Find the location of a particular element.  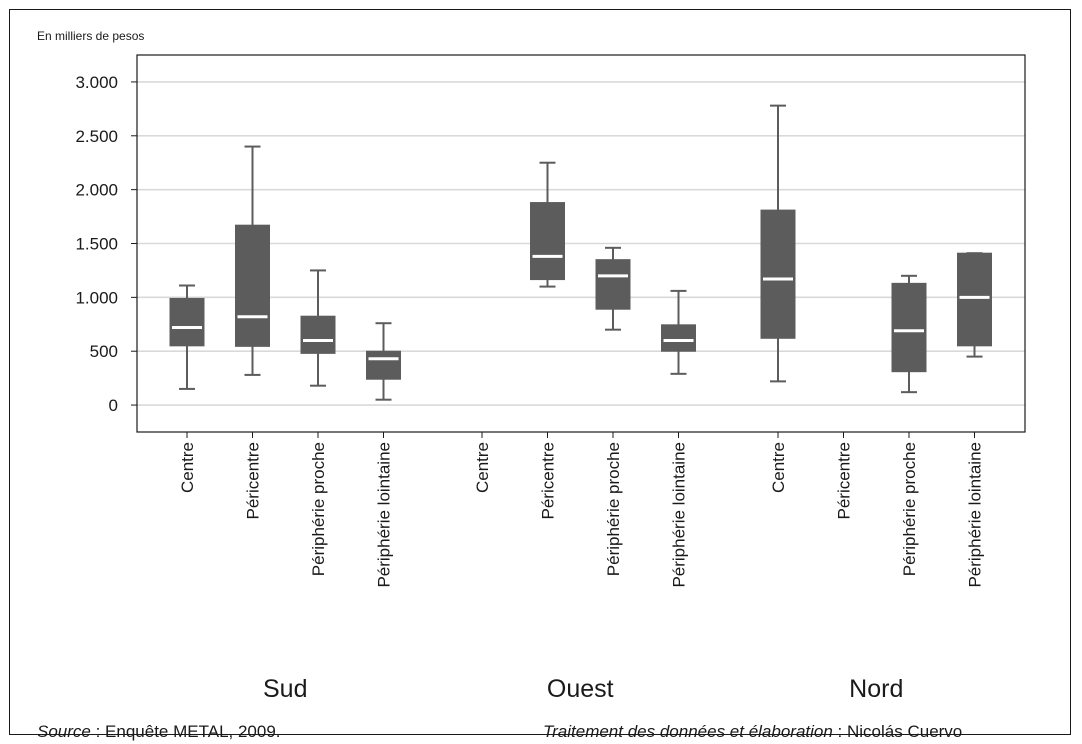

group-label: Sud is located at coordinates (285, 689).